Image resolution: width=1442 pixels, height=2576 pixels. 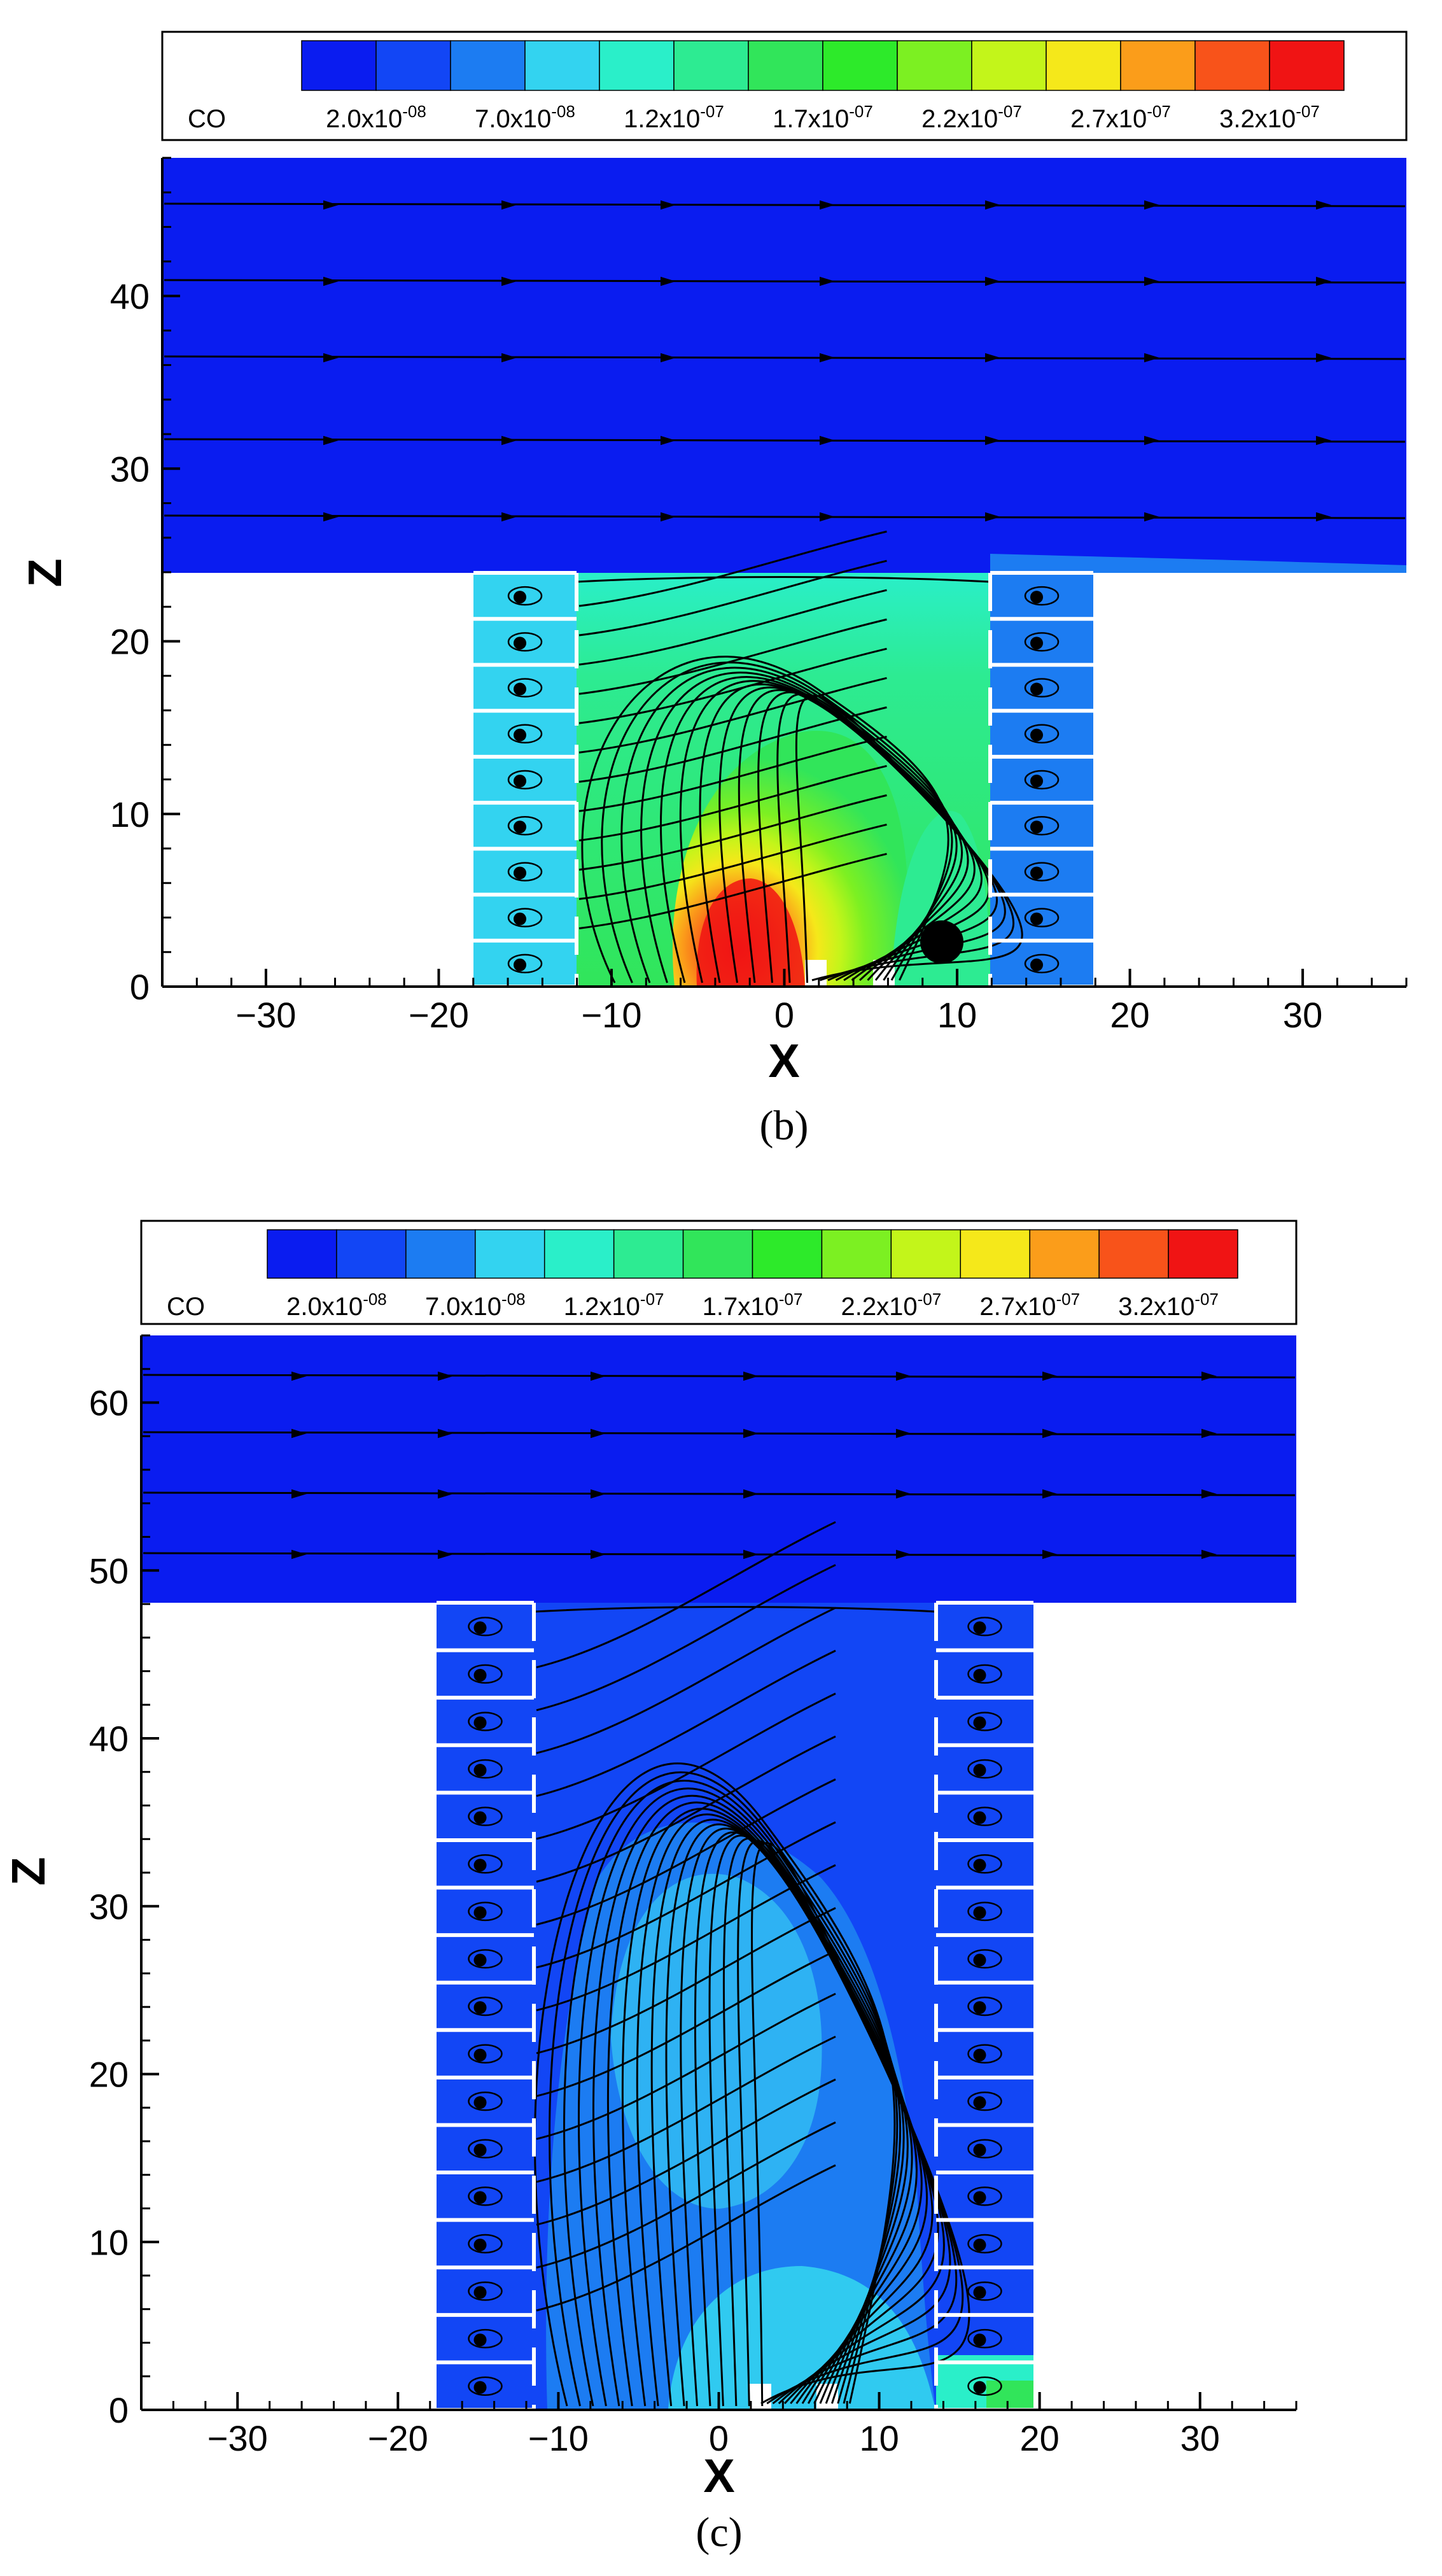 What do you see at coordinates (1302, 1015) in the screenshot?
I see `x-tick-label: 30` at bounding box center [1302, 1015].